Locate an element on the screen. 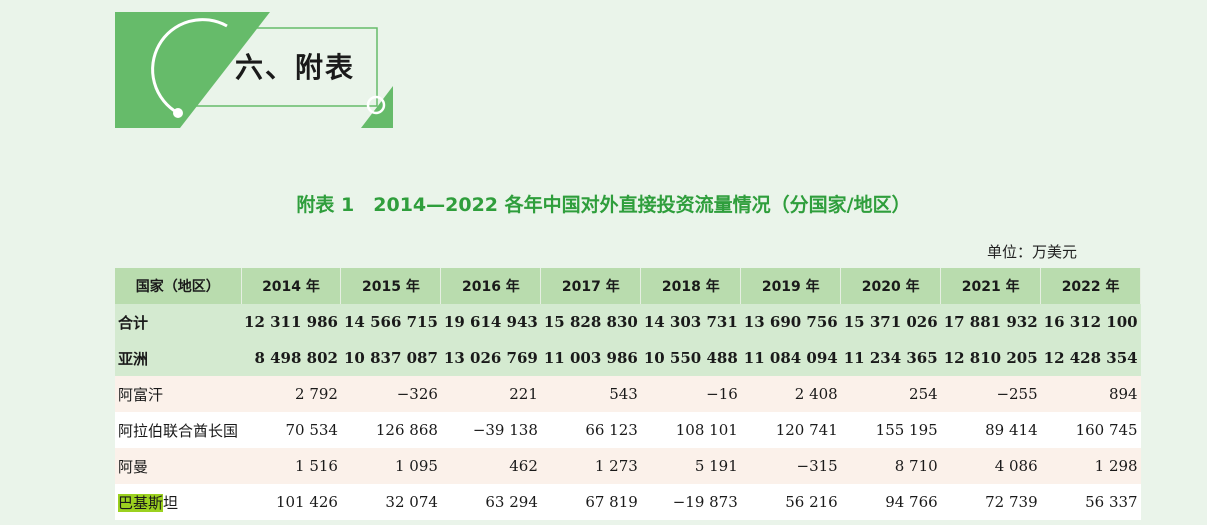 The height and width of the screenshot is (525, 1207). cell: 5 191 is located at coordinates (690, 466).